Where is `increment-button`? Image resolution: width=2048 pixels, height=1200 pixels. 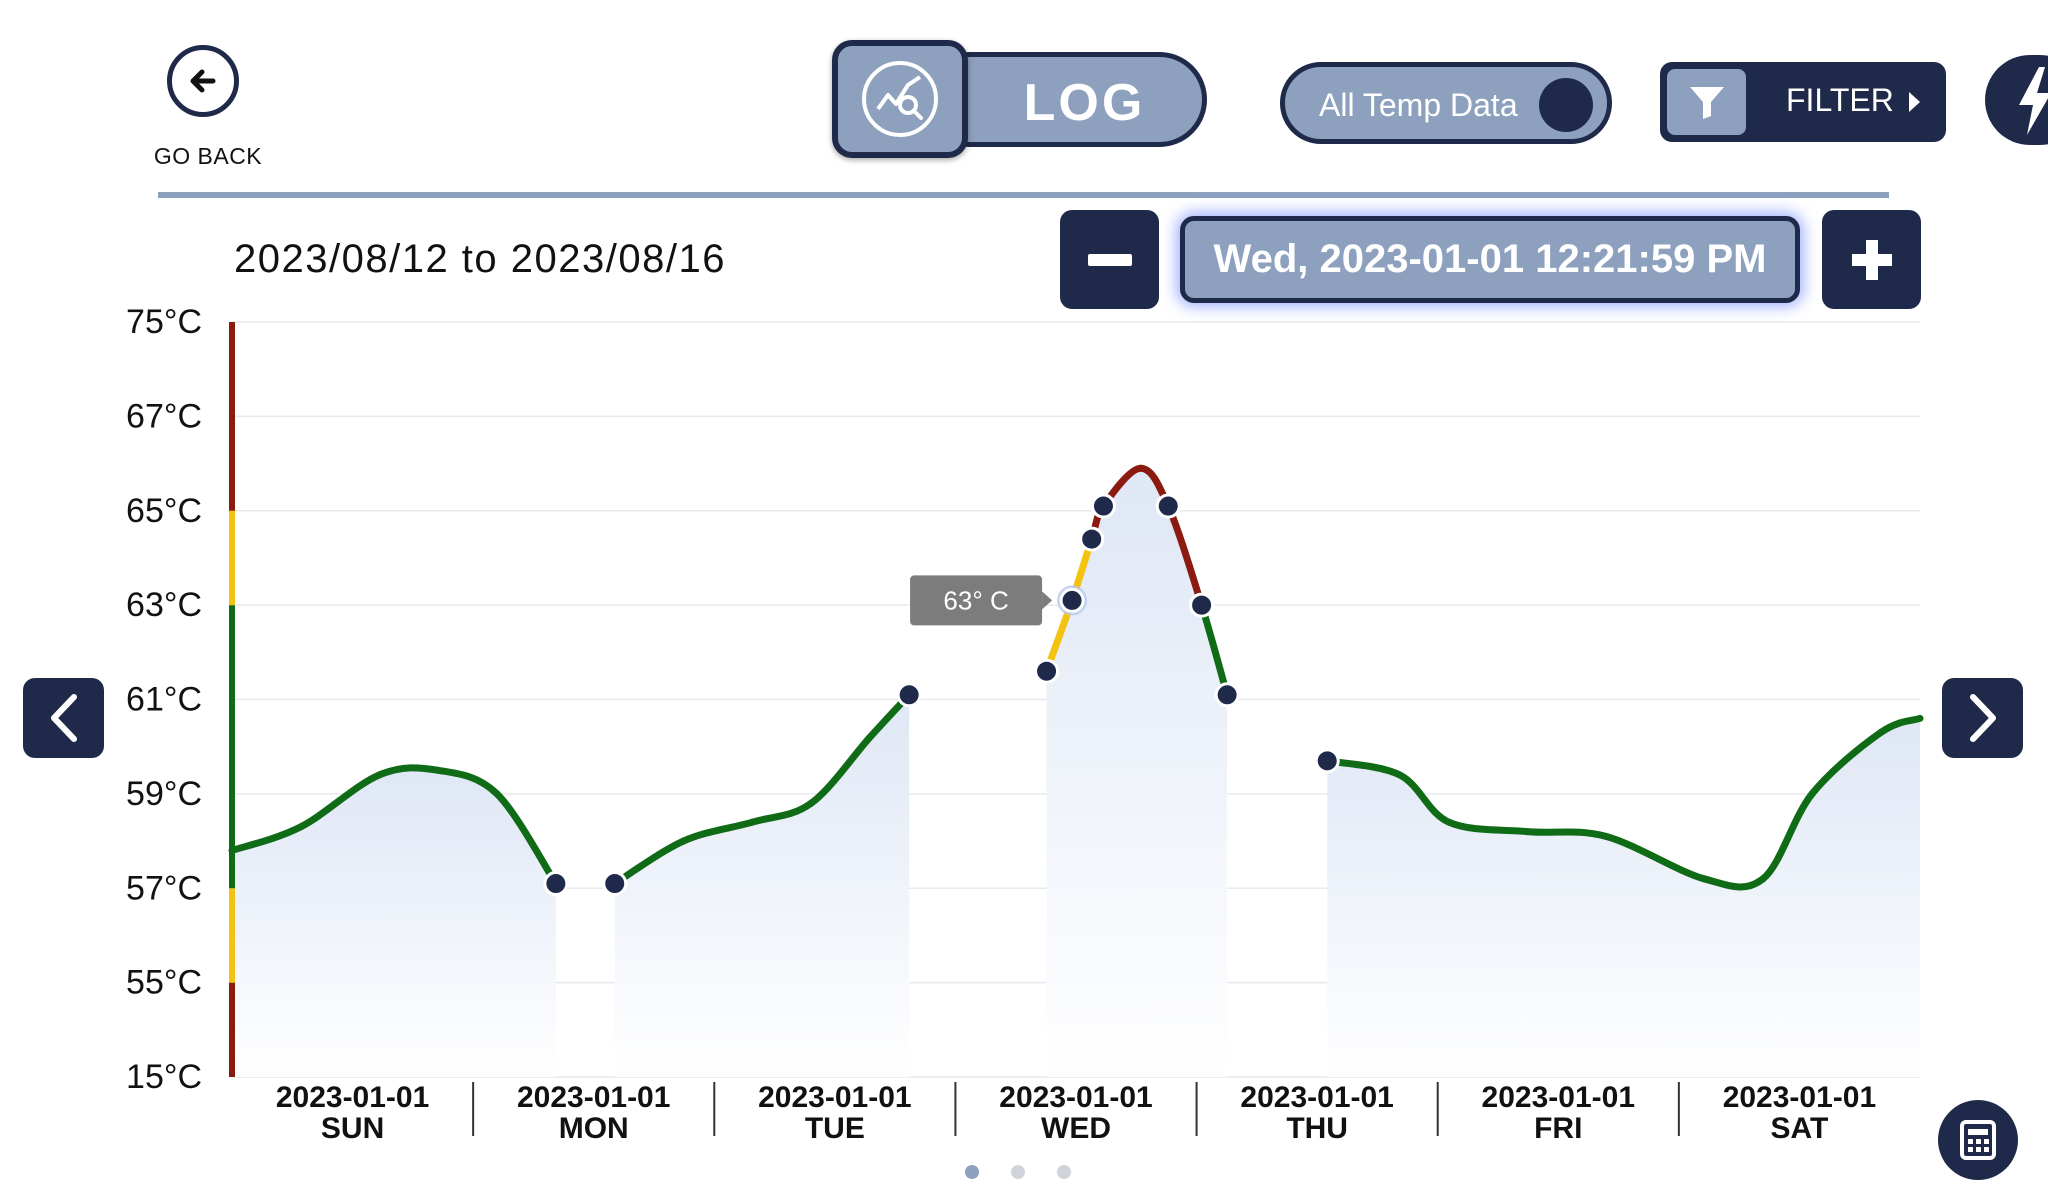
increment-button is located at coordinates (1871, 259).